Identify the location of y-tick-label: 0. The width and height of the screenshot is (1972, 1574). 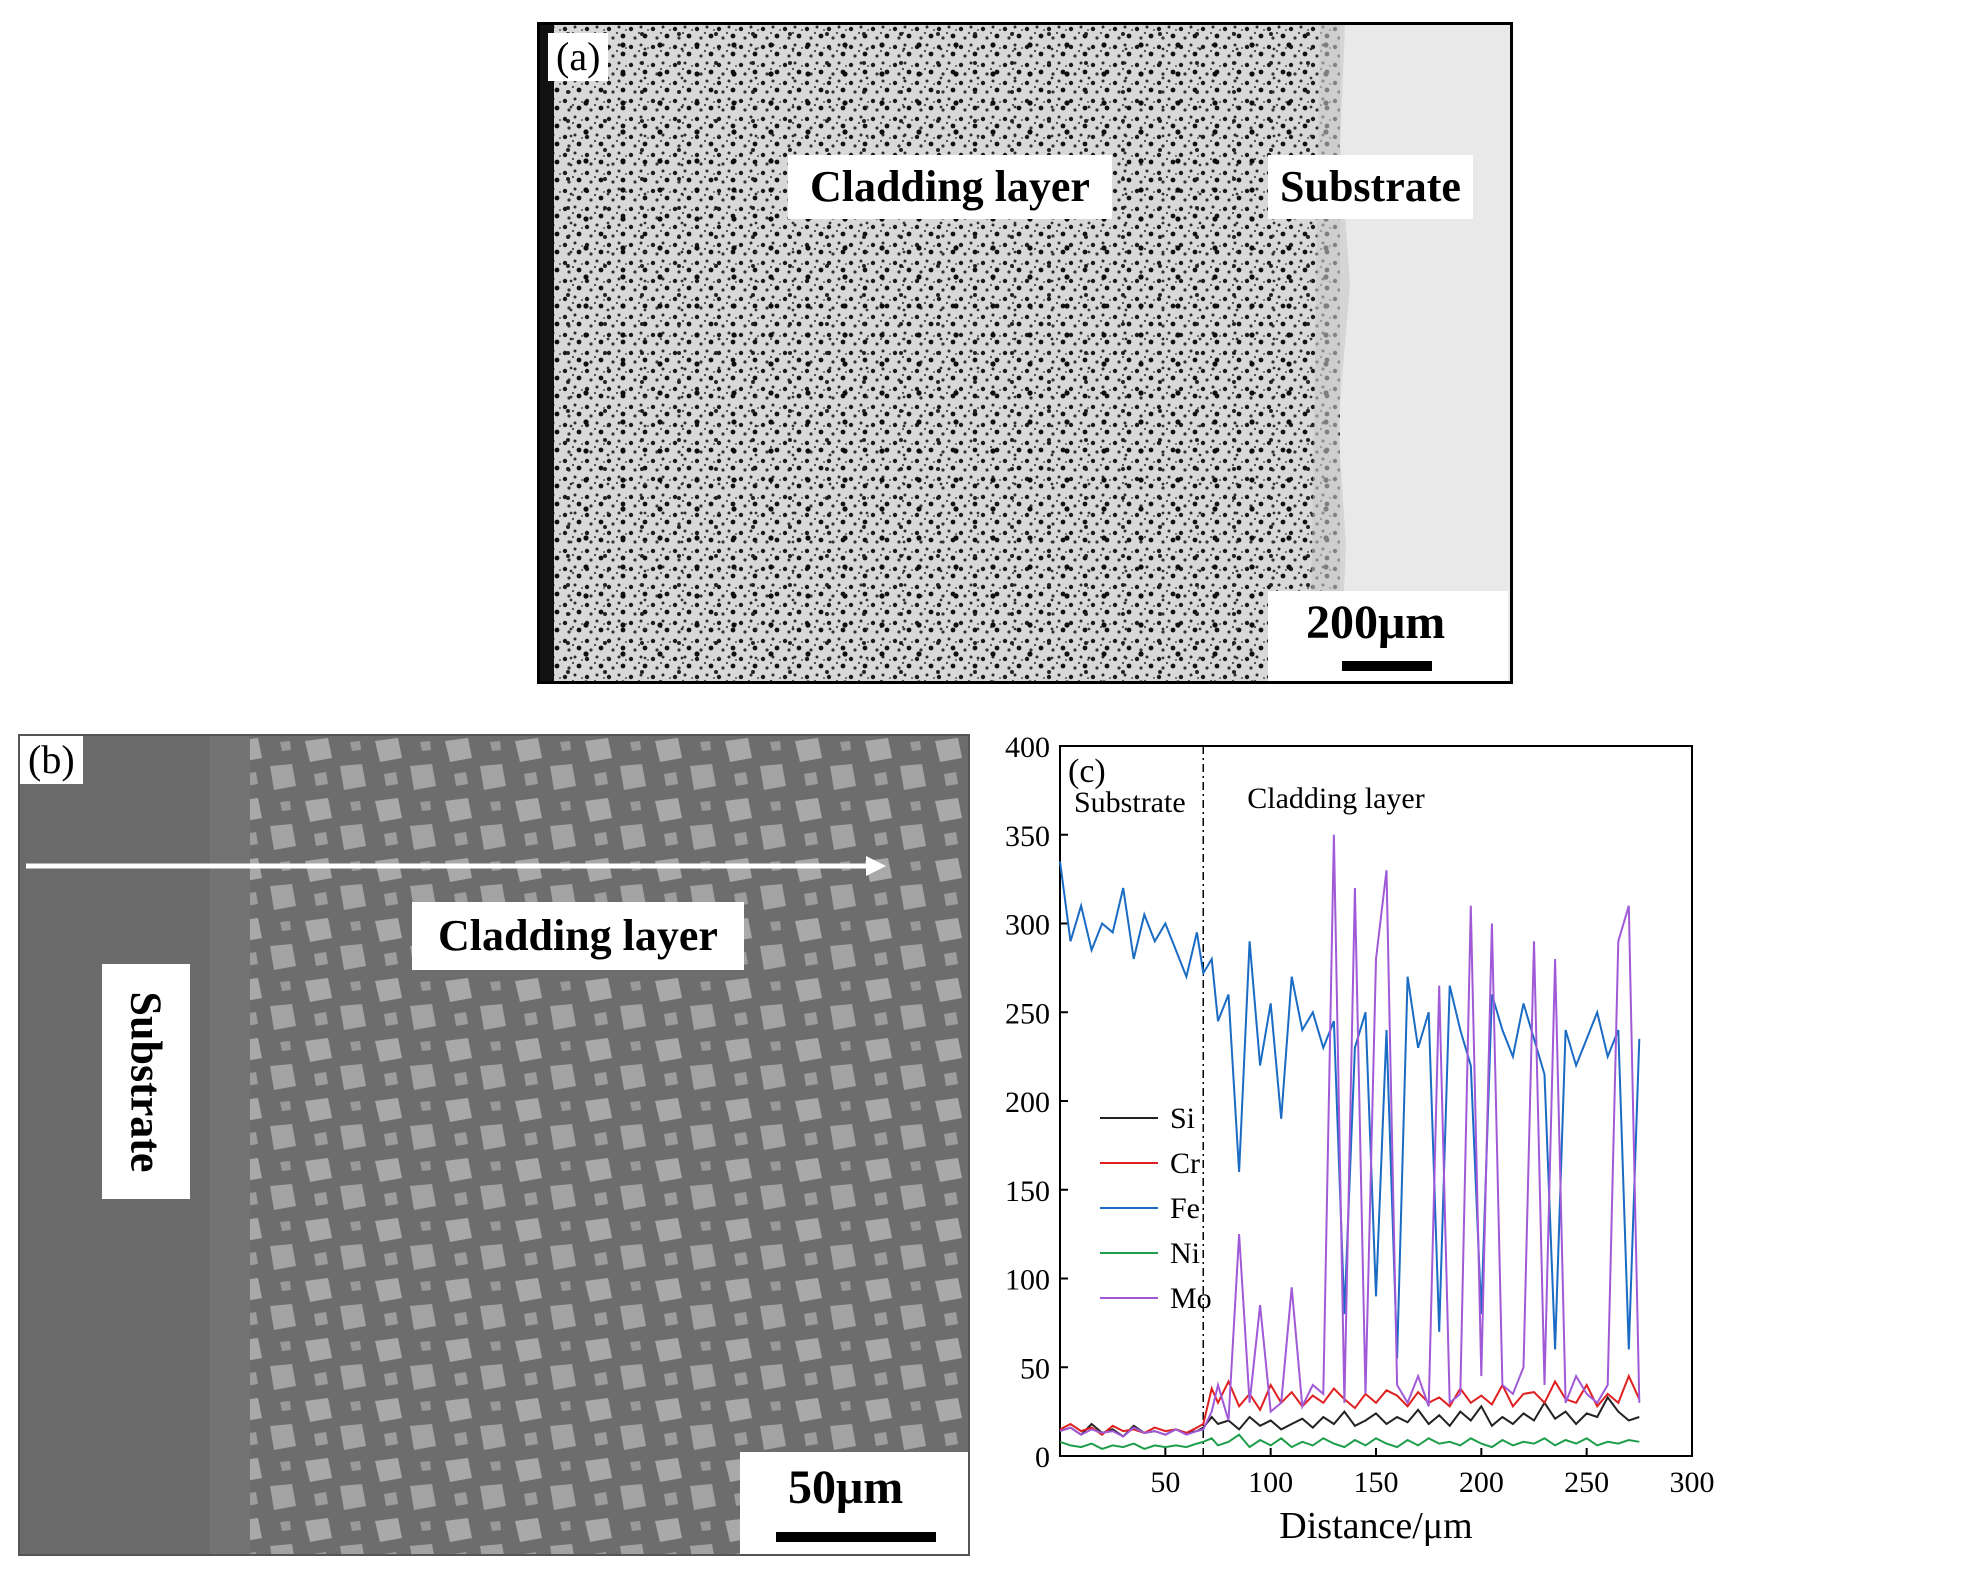
(1042, 1457).